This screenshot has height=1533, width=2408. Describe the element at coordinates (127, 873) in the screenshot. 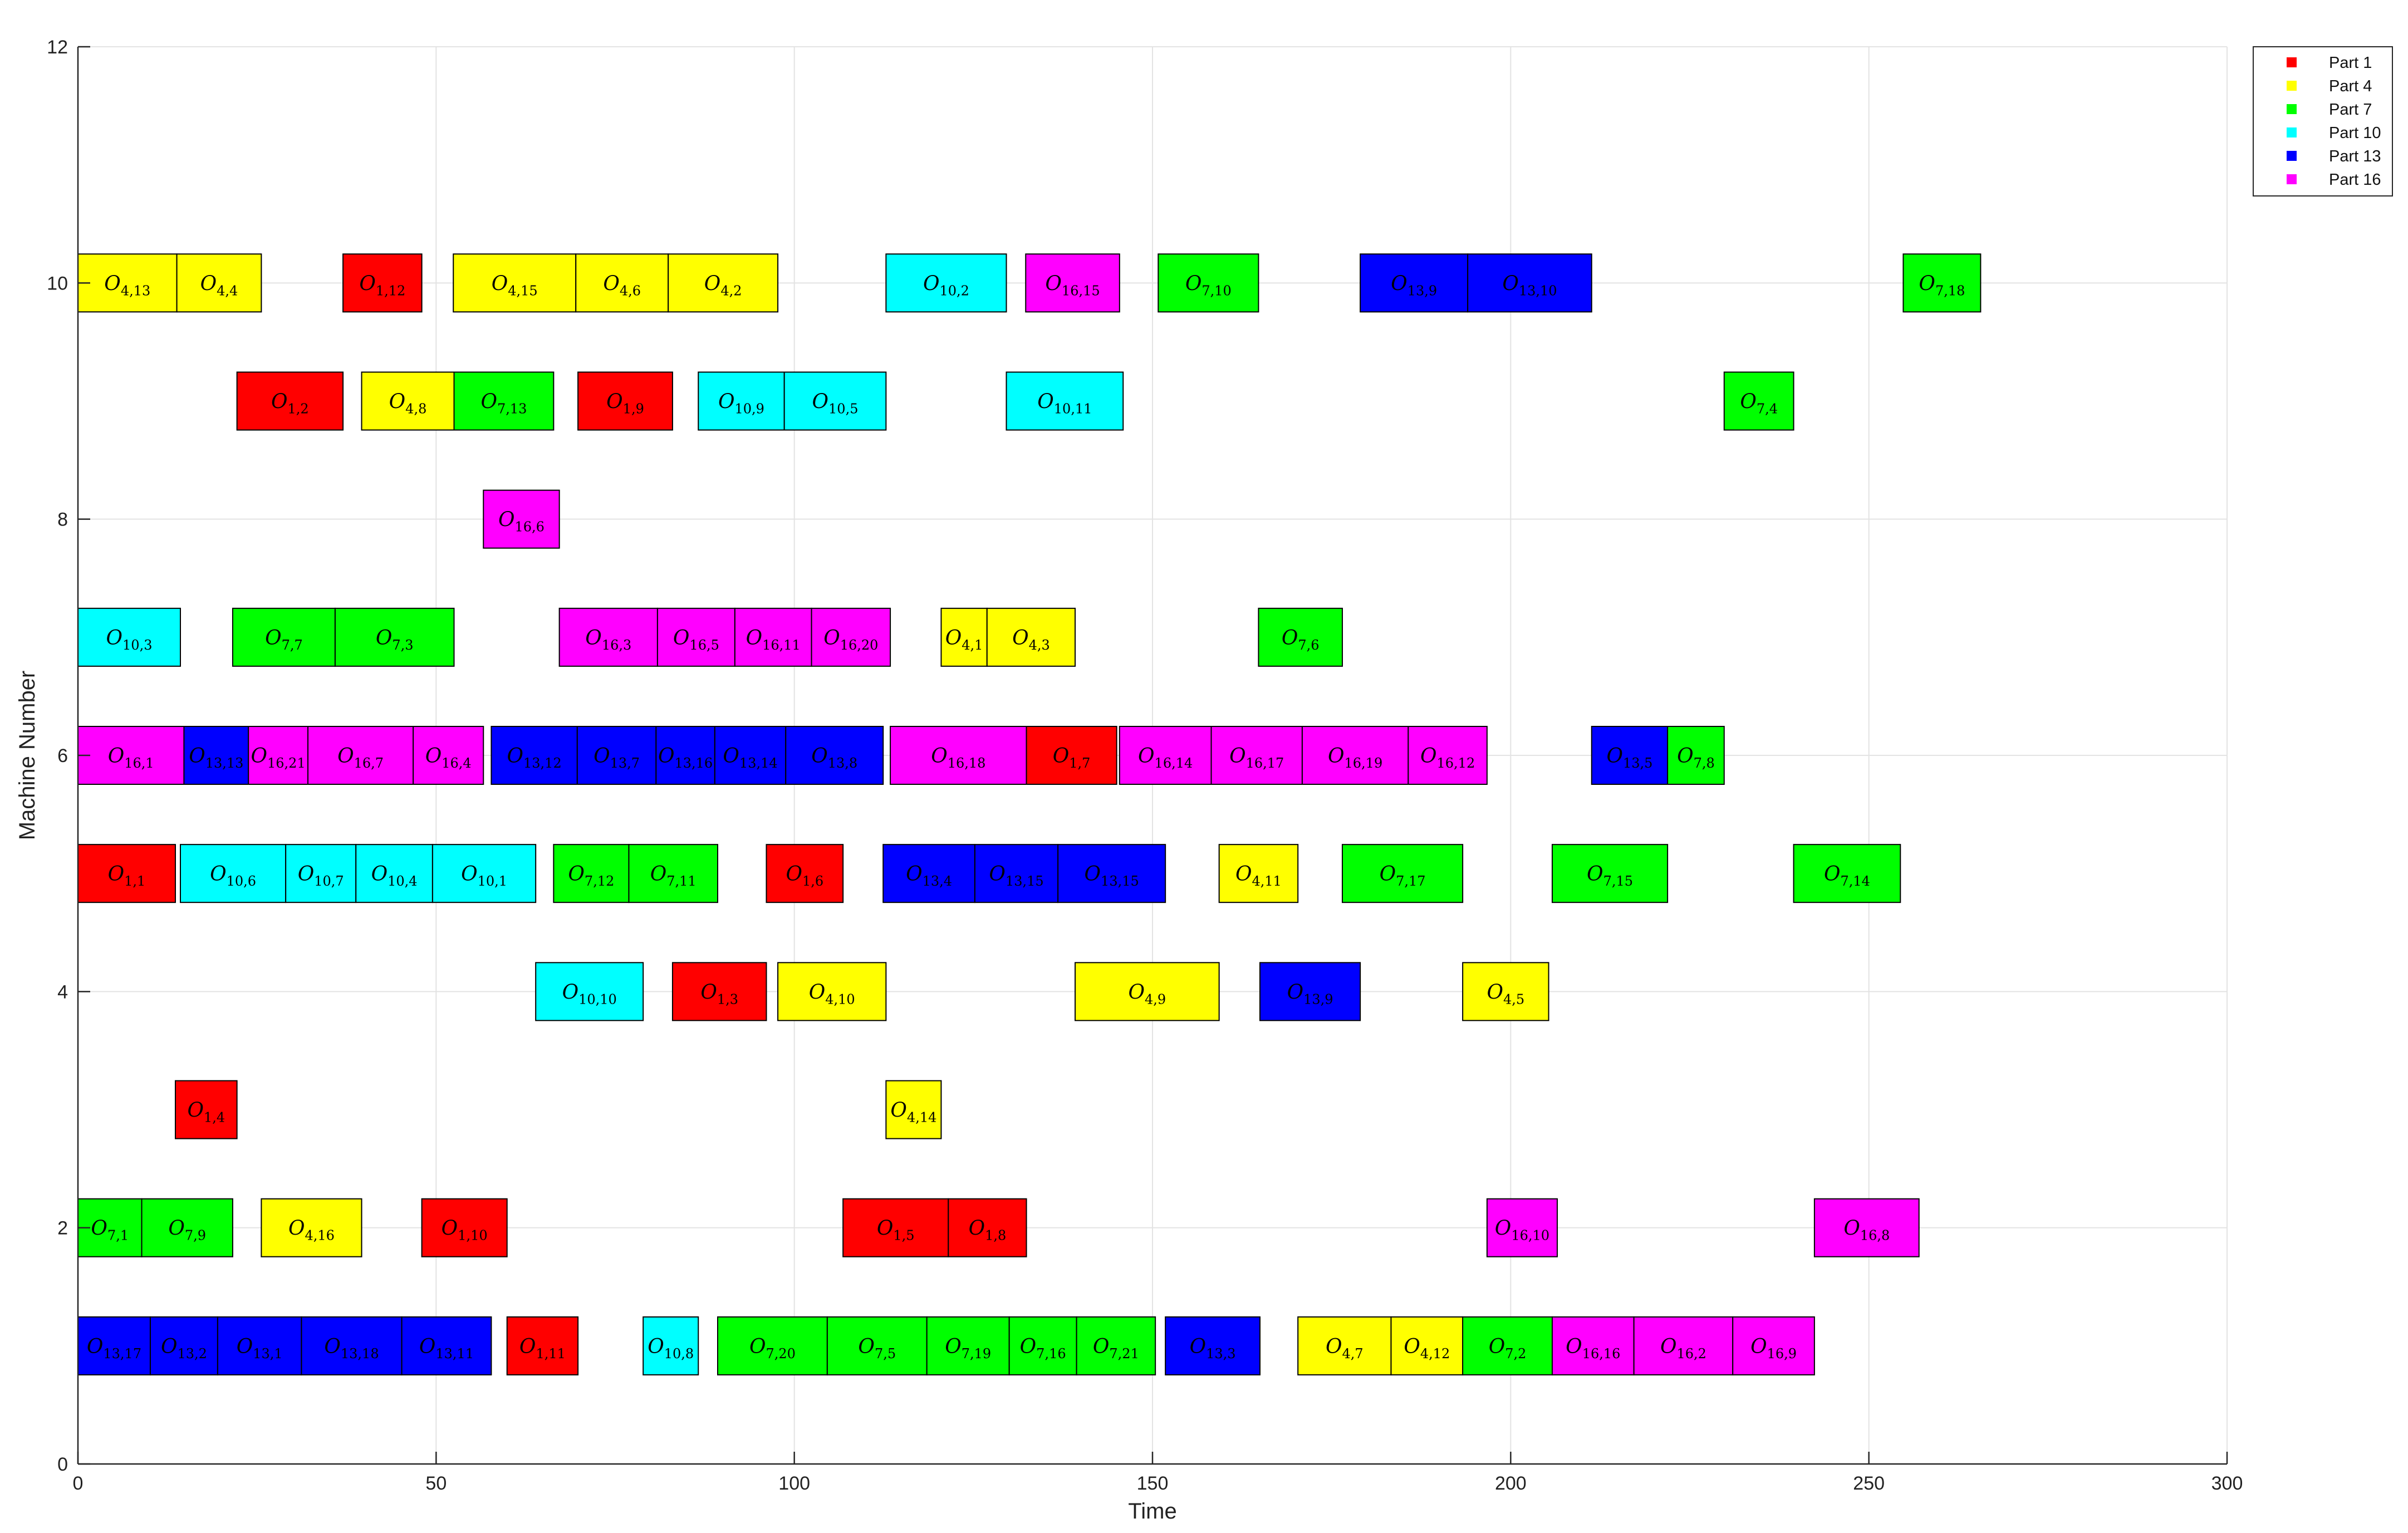

I see `operation-bar: O1,1` at that location.